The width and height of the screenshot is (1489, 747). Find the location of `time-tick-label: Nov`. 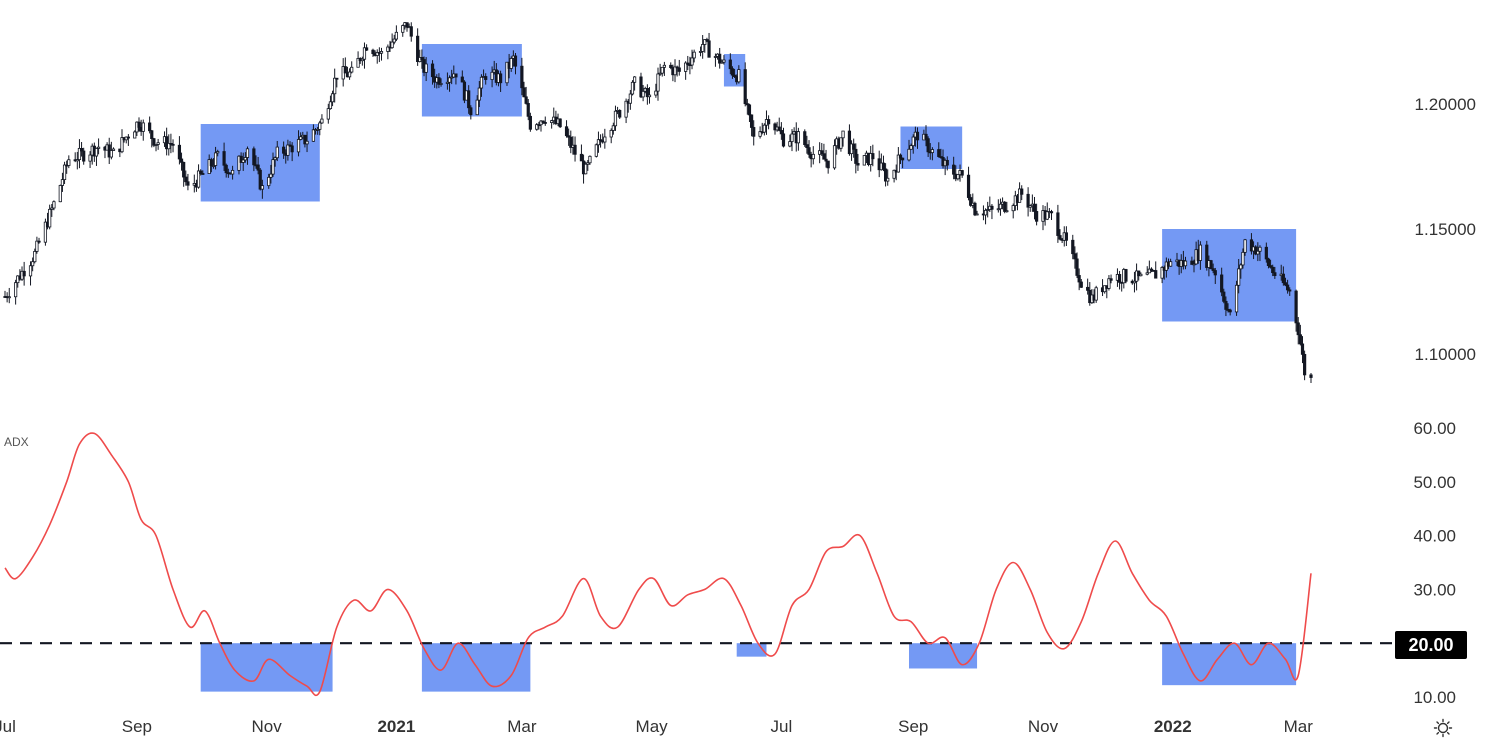

time-tick-label: Nov is located at coordinates (1043, 726).